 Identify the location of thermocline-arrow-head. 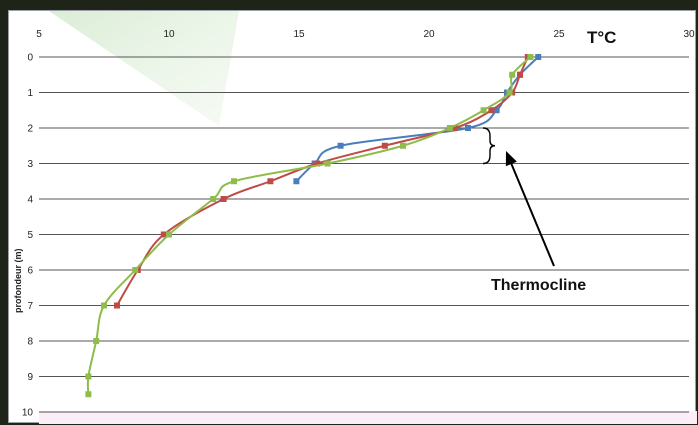
(511, 159).